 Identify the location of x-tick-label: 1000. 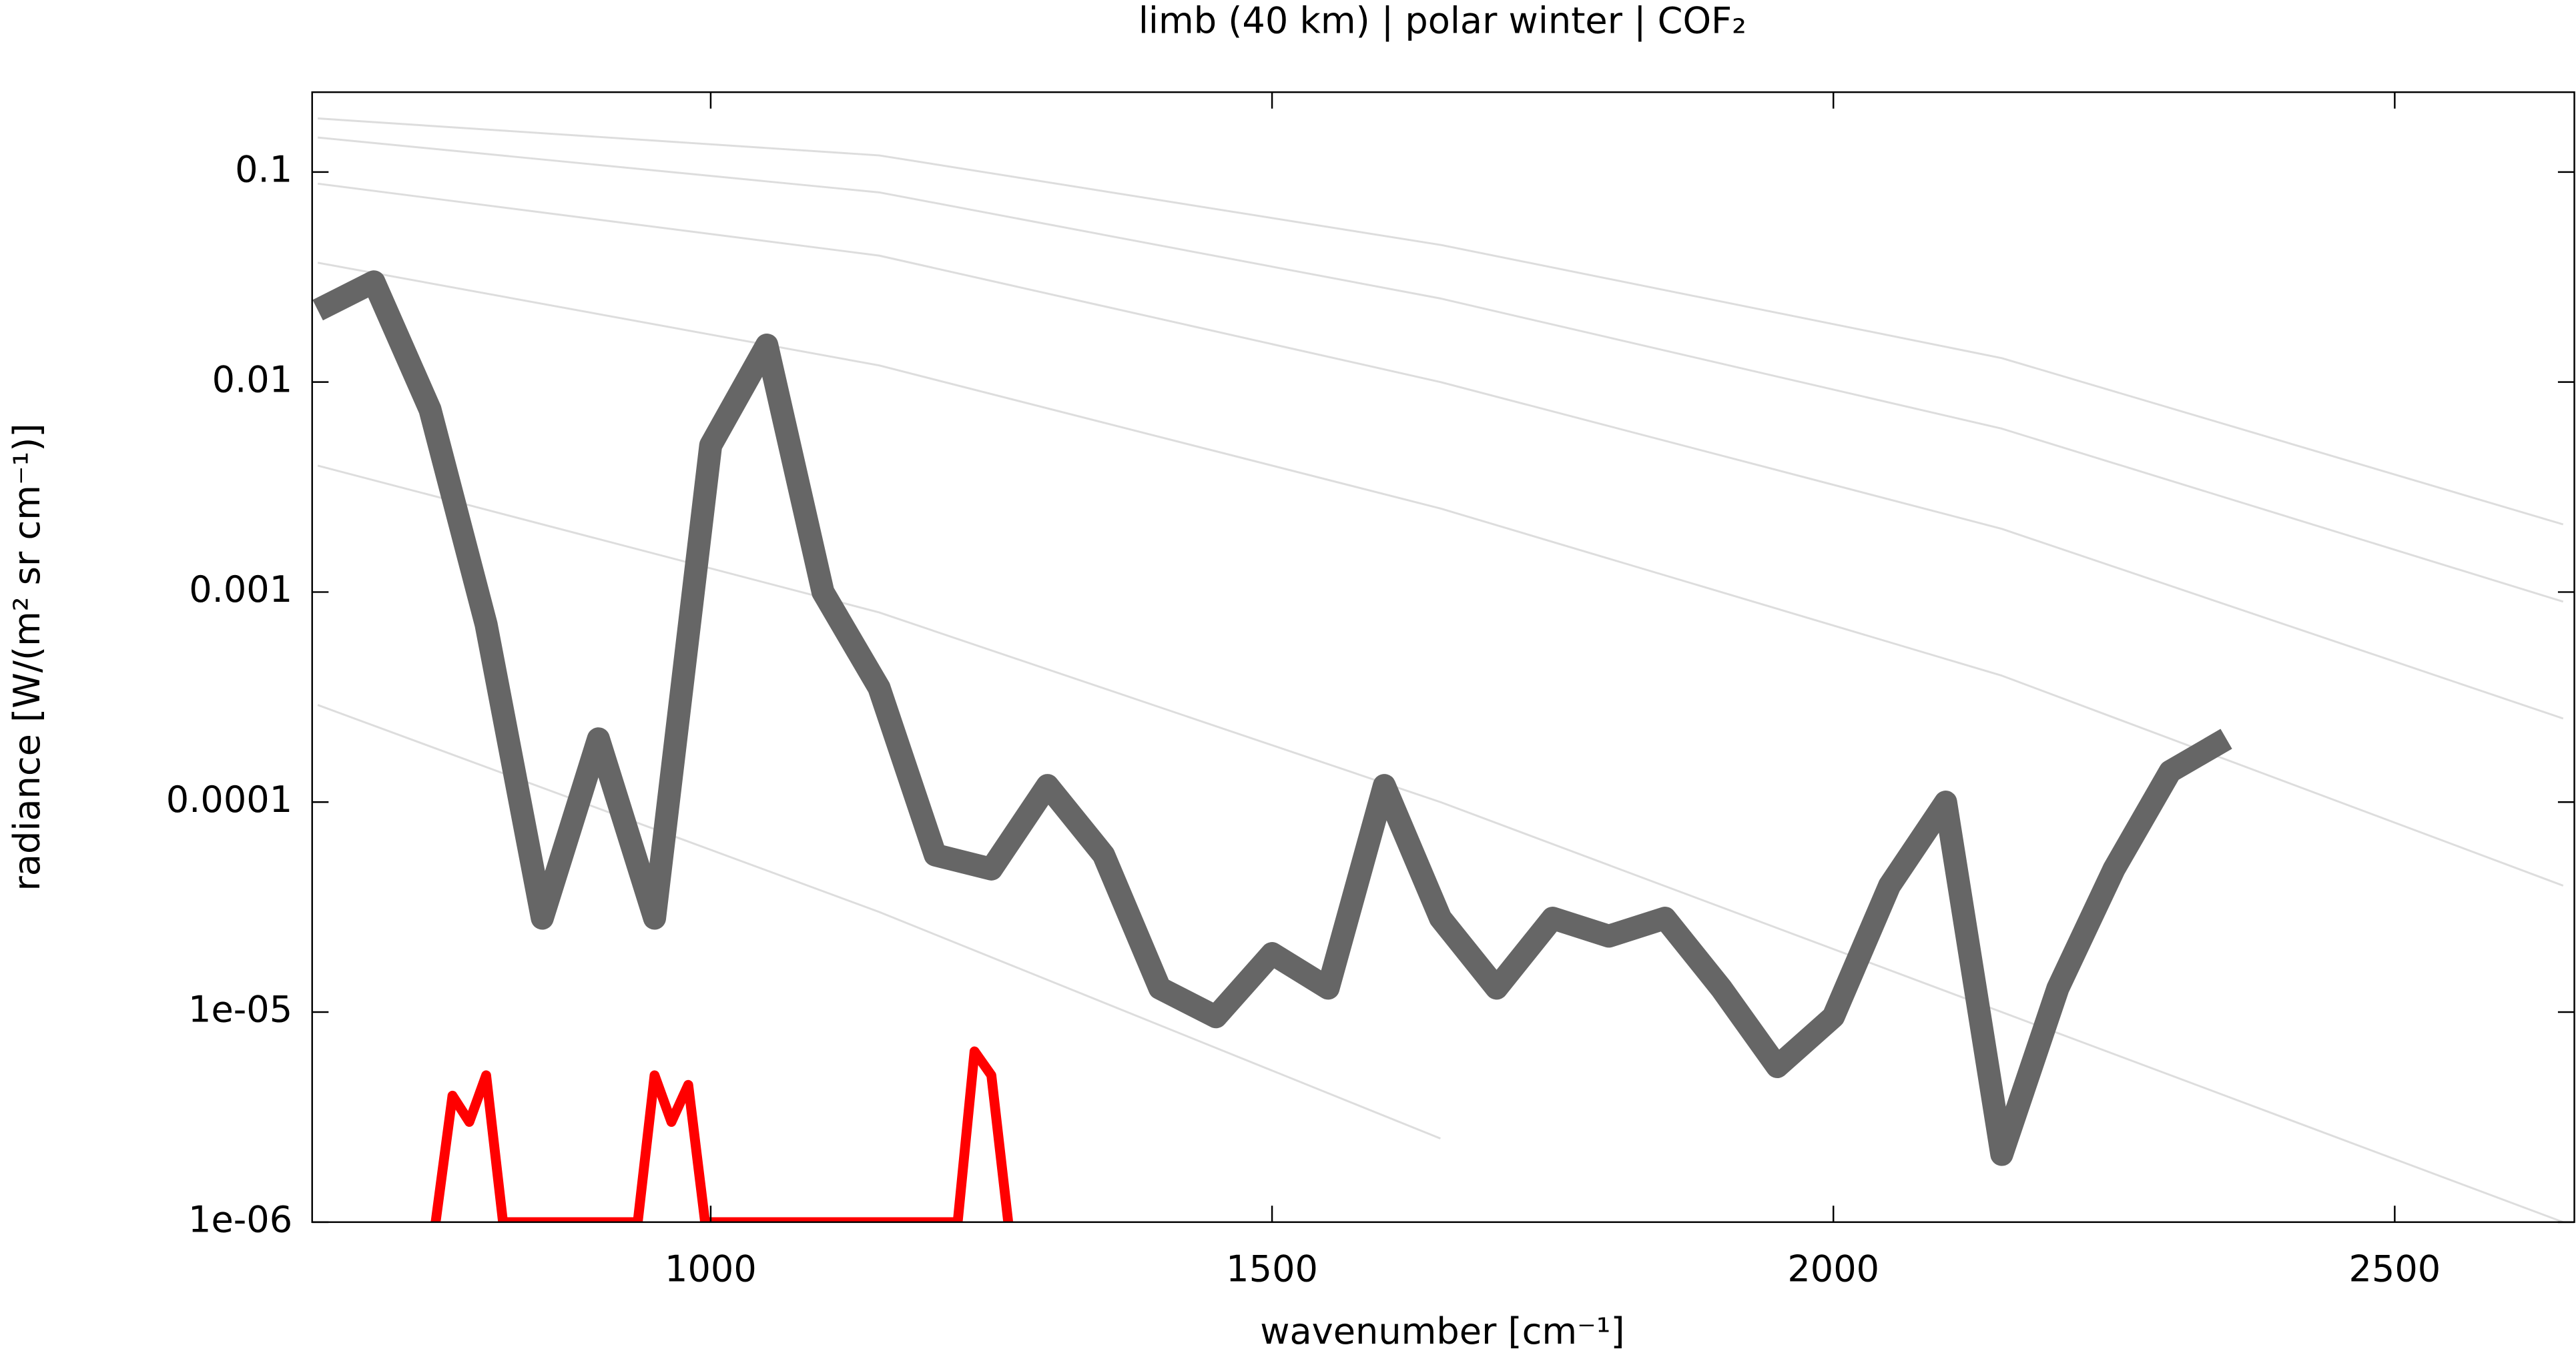
(711, 1269).